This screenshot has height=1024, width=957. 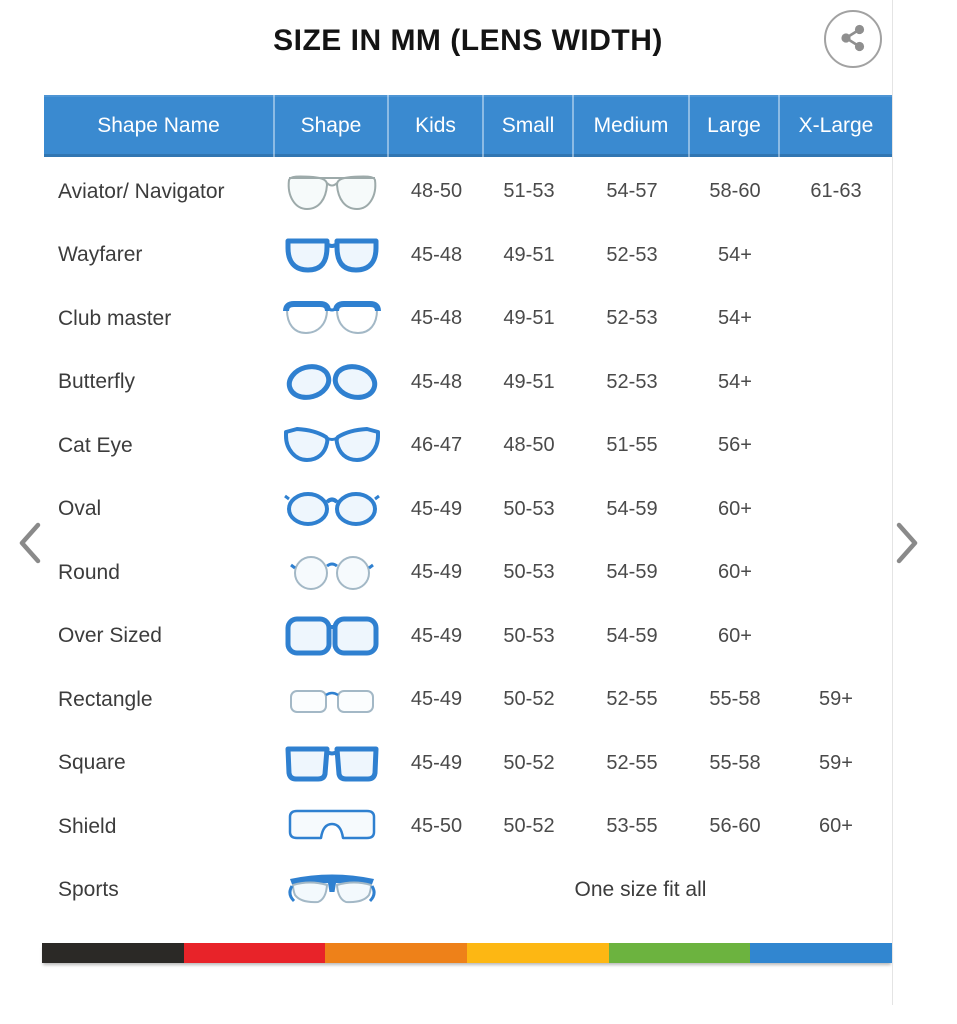 What do you see at coordinates (332, 700) in the screenshot?
I see `rectangle-glasses-icon` at bounding box center [332, 700].